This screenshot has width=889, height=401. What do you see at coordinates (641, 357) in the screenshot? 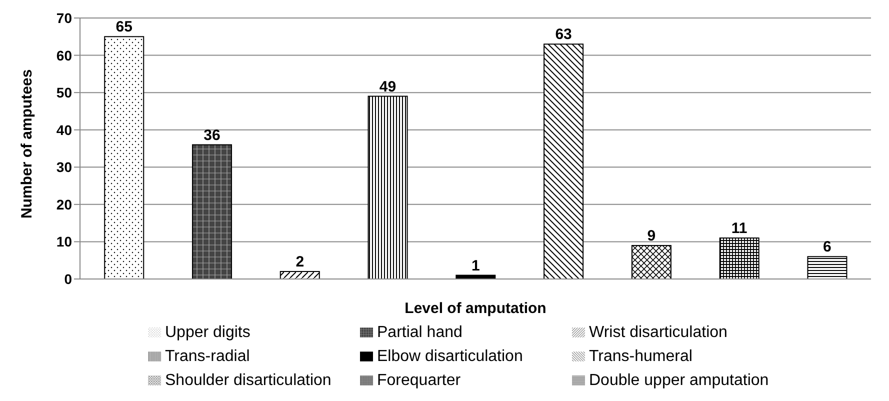
I see `legend-label: Trans-humeral` at bounding box center [641, 357].